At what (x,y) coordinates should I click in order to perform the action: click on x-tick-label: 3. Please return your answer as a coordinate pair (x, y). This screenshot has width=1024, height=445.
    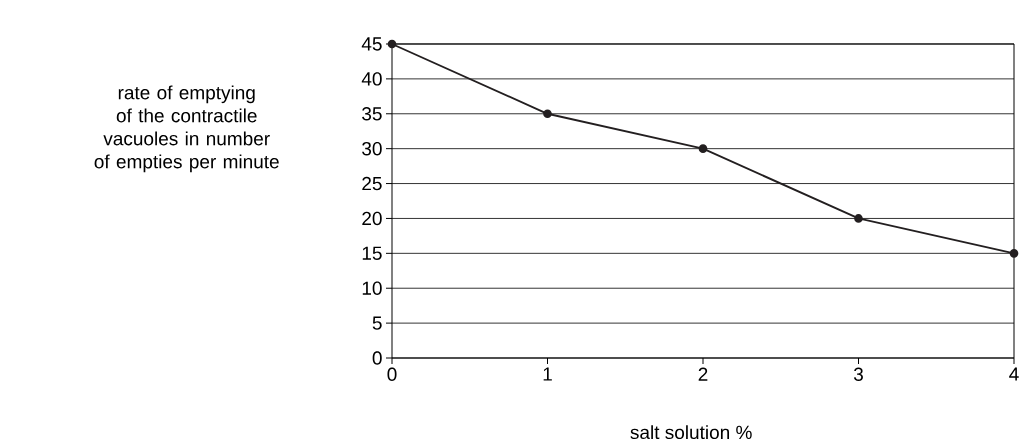
    Looking at the image, I should click on (858, 374).